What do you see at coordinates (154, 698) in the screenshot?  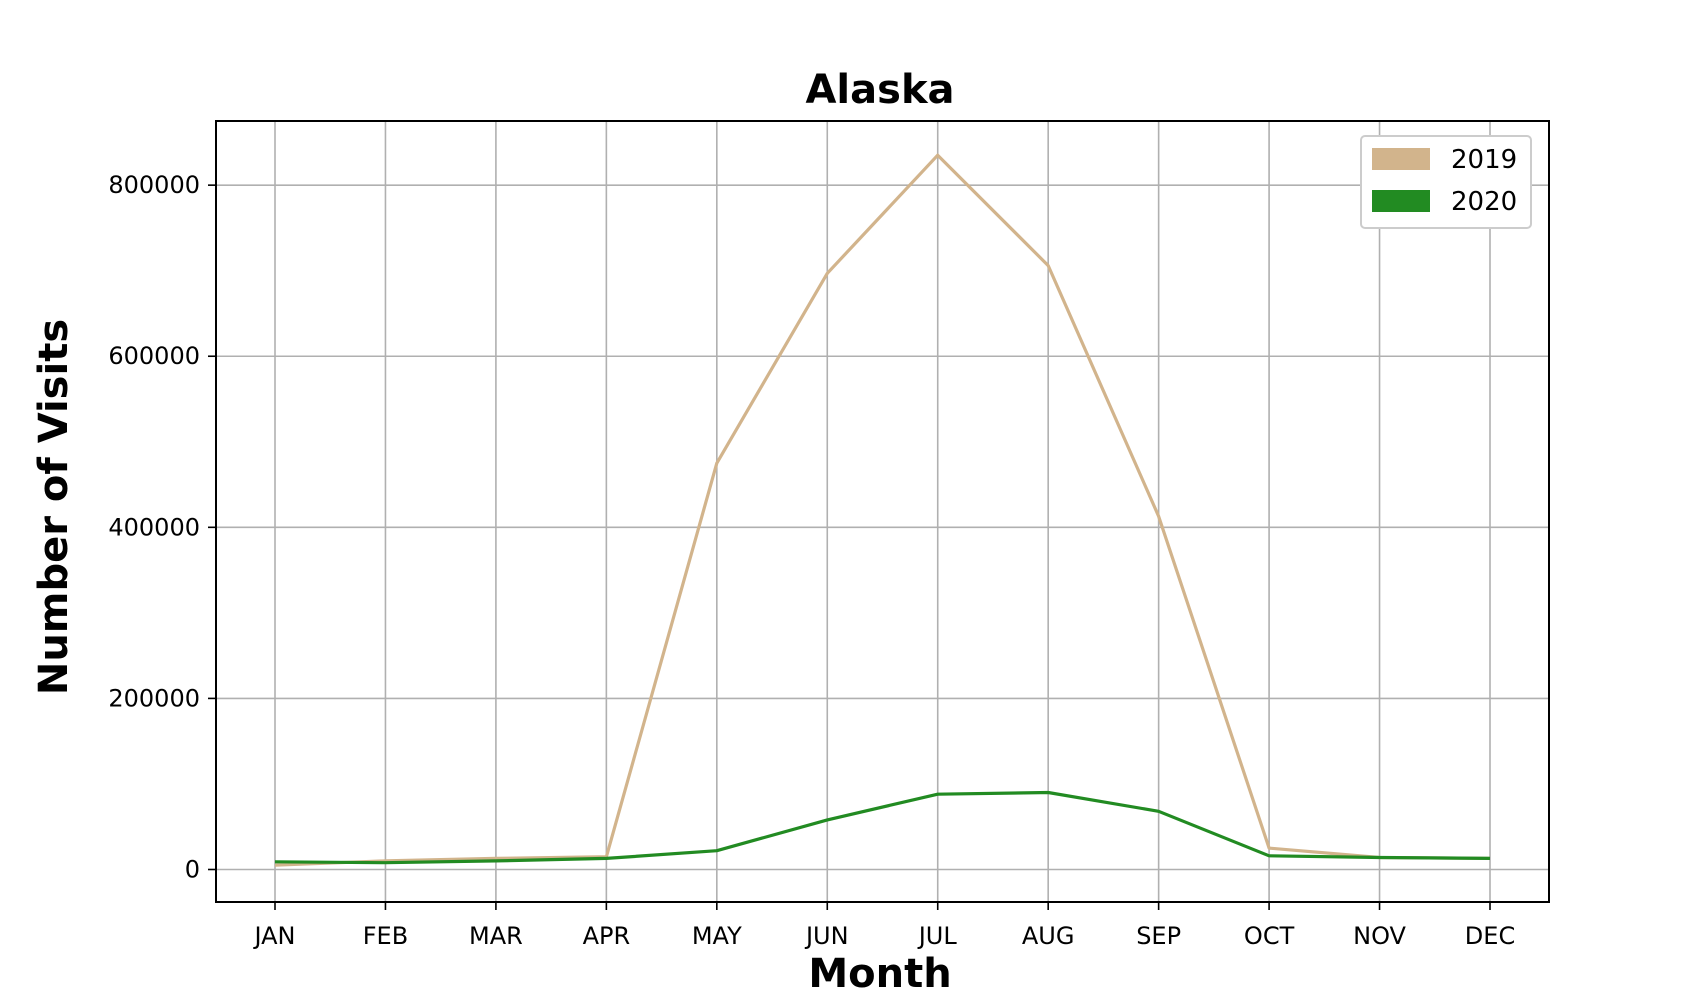 I see `y-tick-label-1: 200000` at bounding box center [154, 698].